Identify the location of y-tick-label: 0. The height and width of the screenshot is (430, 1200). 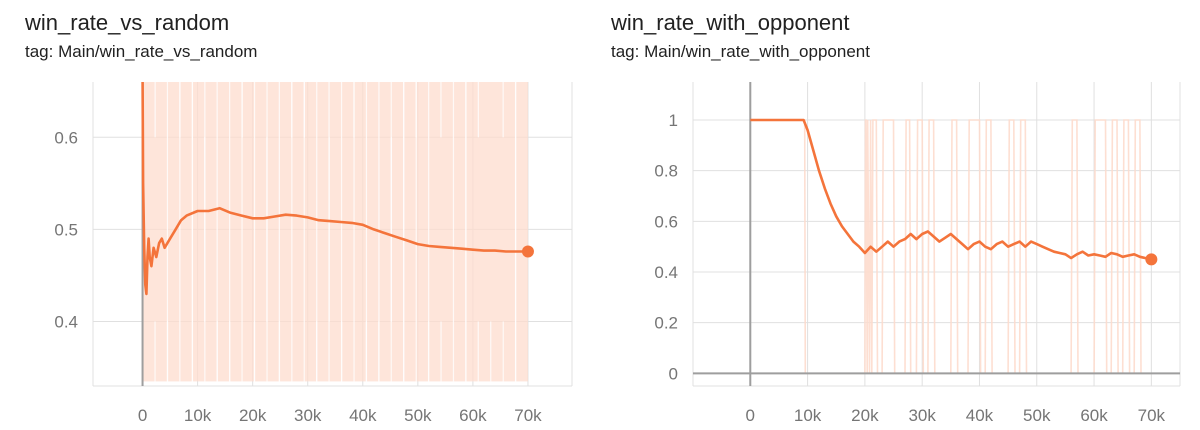
(673, 373).